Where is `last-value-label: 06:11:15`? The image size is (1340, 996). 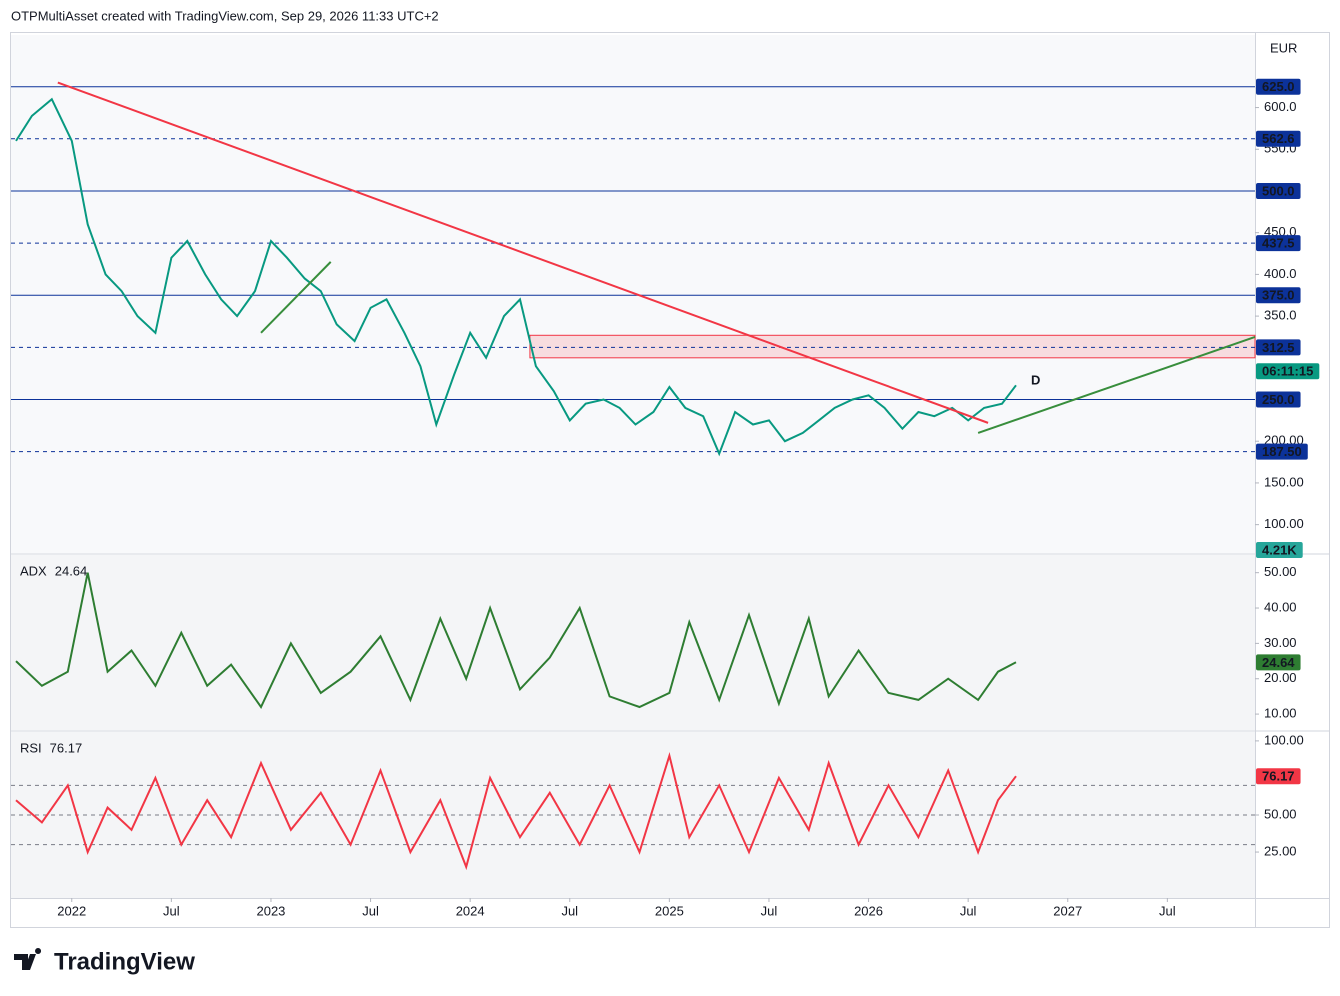
last-value-label: 06:11:15 is located at coordinates (1287, 371).